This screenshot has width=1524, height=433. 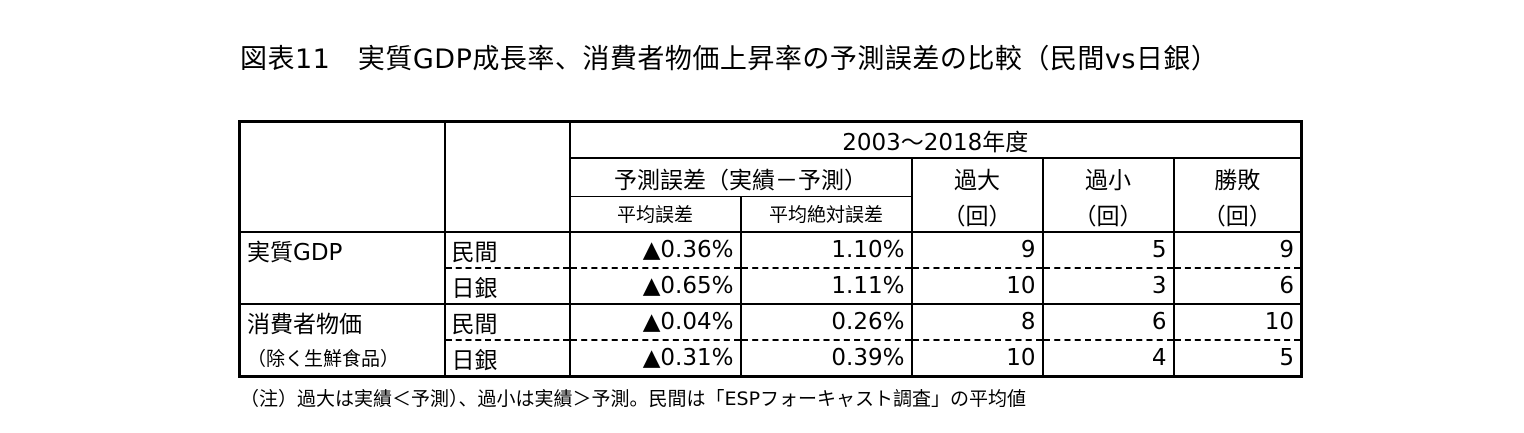 What do you see at coordinates (826, 357) in the screenshot?
I see `mean-abs-error-cell: 0.39%` at bounding box center [826, 357].